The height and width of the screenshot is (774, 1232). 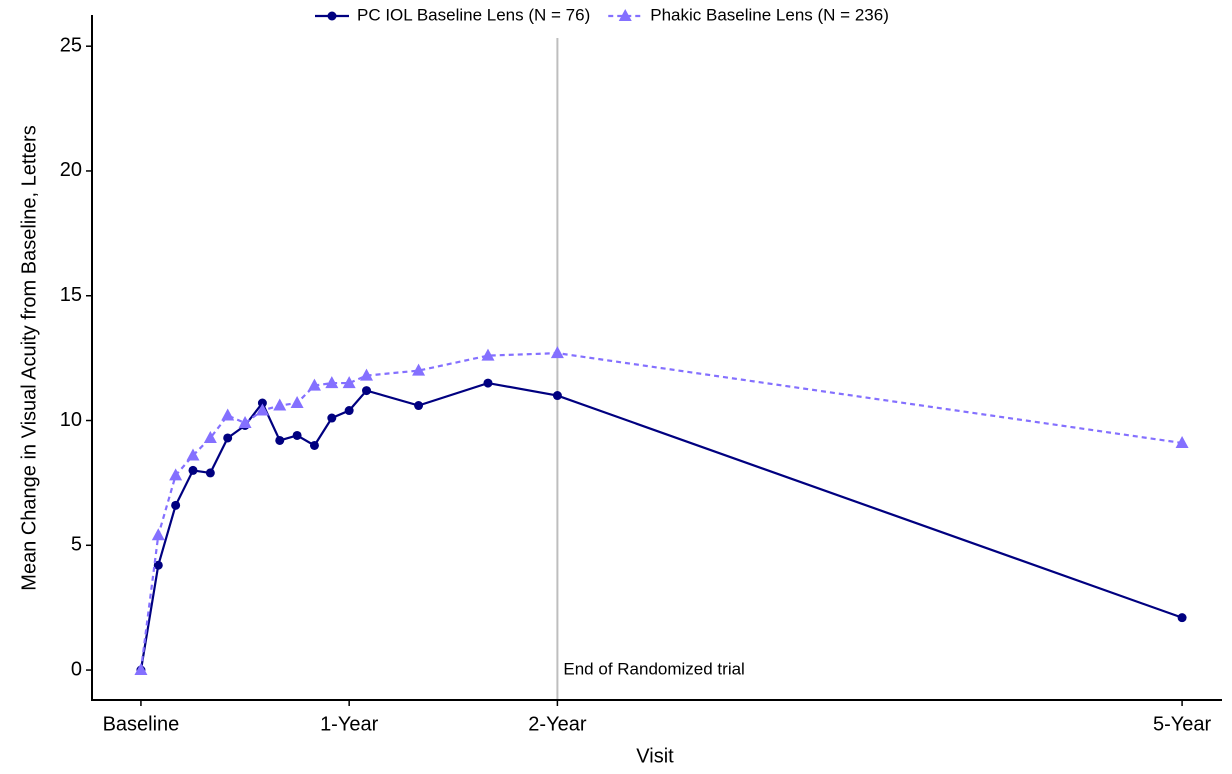 What do you see at coordinates (71, 170) in the screenshot?
I see `y-tick-label: 20` at bounding box center [71, 170].